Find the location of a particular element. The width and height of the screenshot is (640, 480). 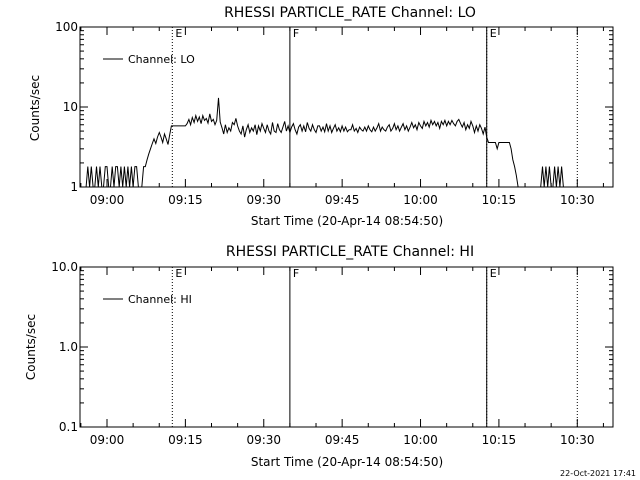

y-tick-label: 10 is located at coordinates (70, 107).